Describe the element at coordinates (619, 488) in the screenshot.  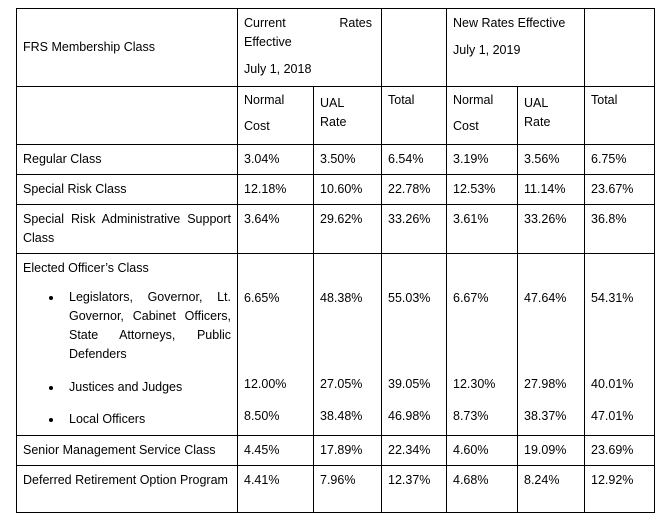
I see `value-cell: 12.92%` at that location.